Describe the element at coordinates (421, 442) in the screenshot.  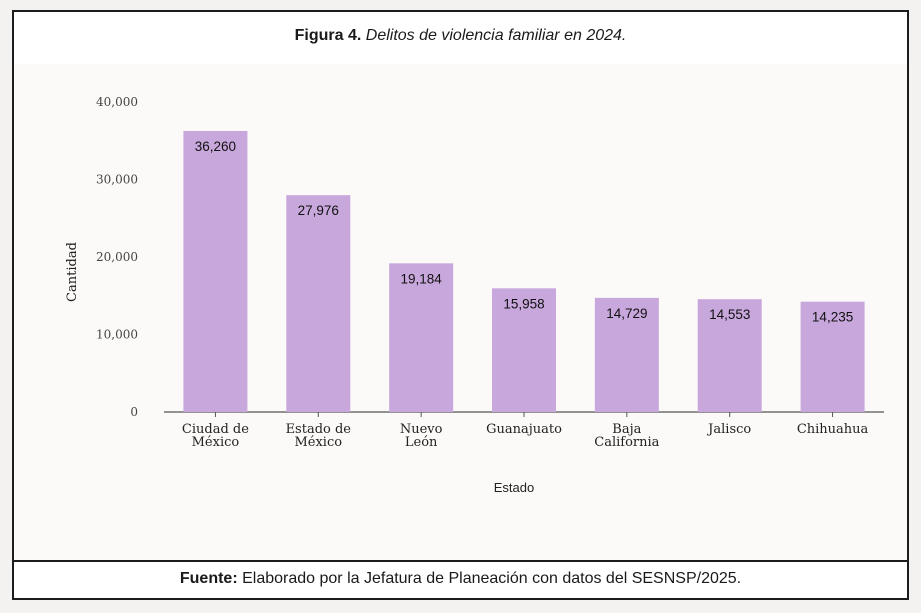
I see `x-tick-label: León` at that location.